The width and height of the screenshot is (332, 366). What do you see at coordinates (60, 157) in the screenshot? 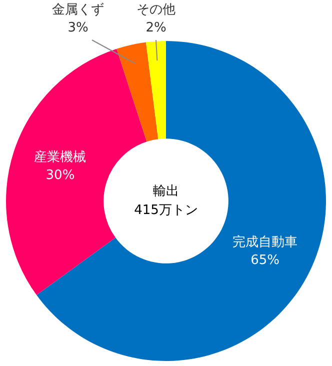
I see `slice-label: 産業機械` at bounding box center [60, 157].